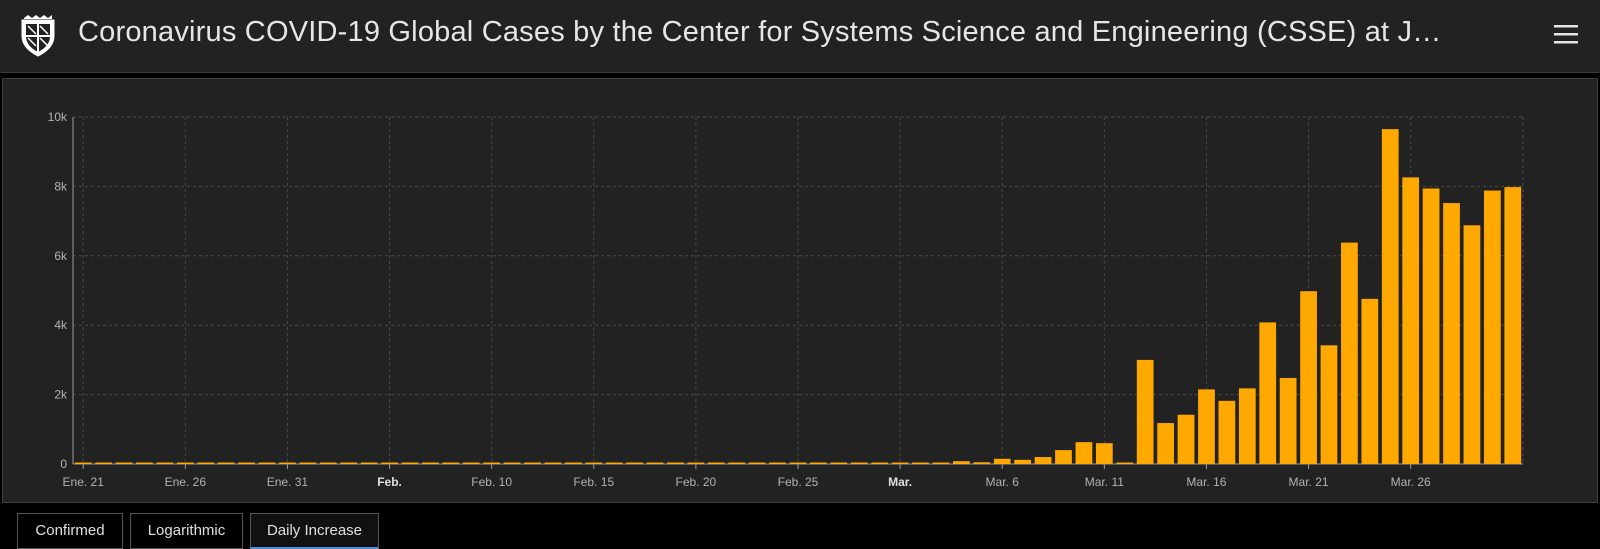  I want to click on tab-daily-increase: Daily Increase, so click(314, 531).